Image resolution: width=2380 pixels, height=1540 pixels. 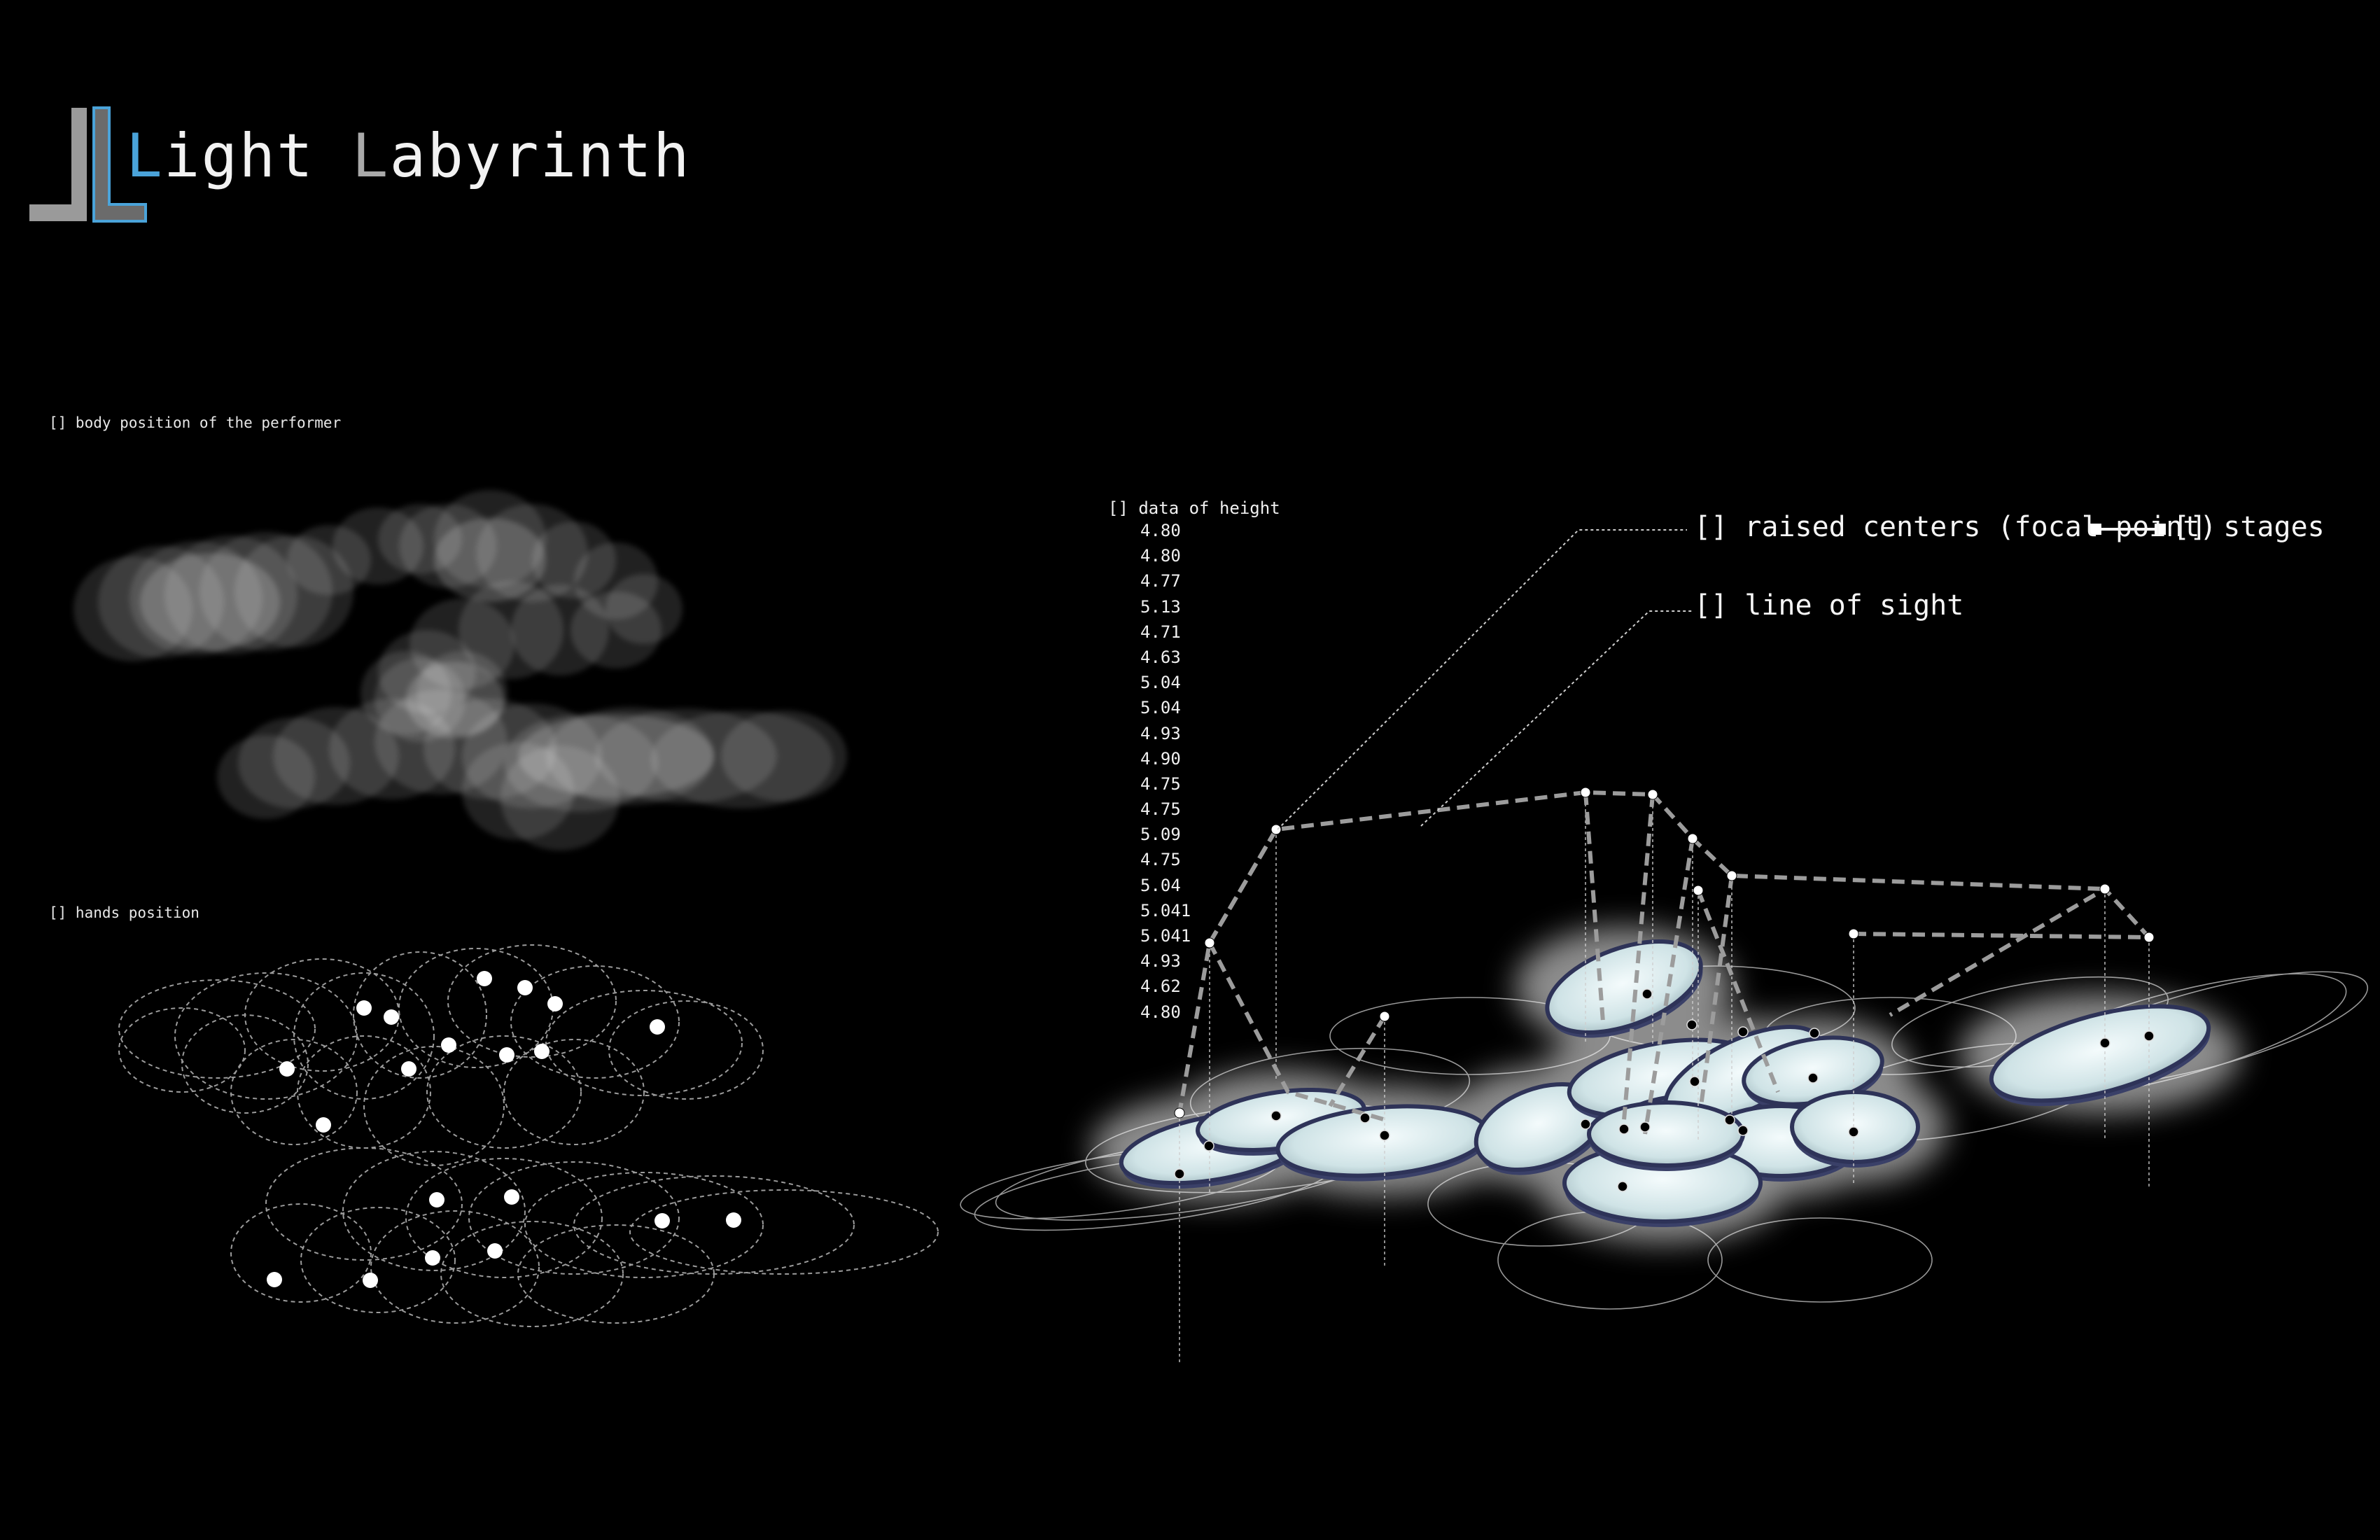 What do you see at coordinates (1820, 1260) in the screenshot?
I see `stage-orbit-ring` at bounding box center [1820, 1260].